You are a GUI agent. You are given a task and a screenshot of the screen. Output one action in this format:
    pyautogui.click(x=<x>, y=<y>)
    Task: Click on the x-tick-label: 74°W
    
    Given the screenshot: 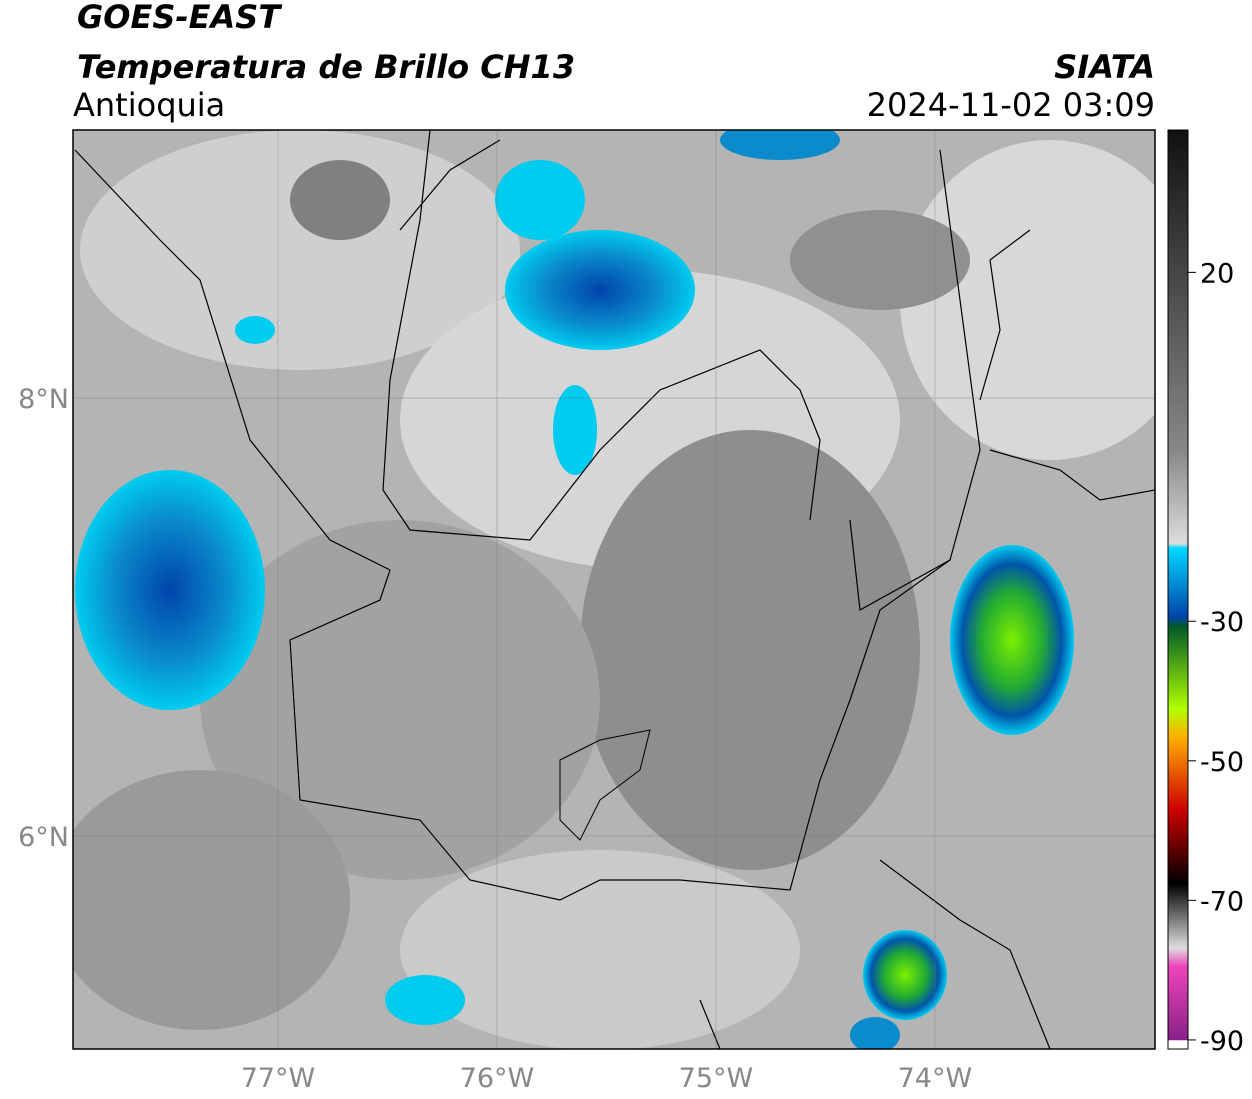 What is the action you would take?
    pyautogui.click(x=935, y=1078)
    